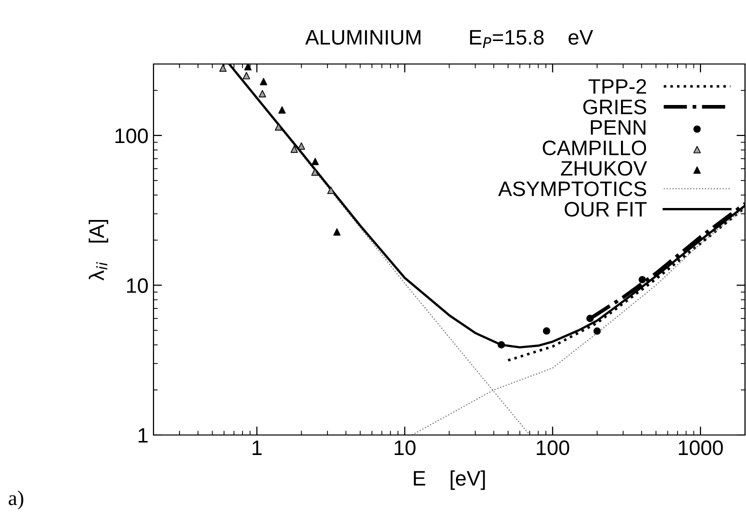 This screenshot has height=522, width=746. I want to click on x-tick-label: 1, so click(257, 447).